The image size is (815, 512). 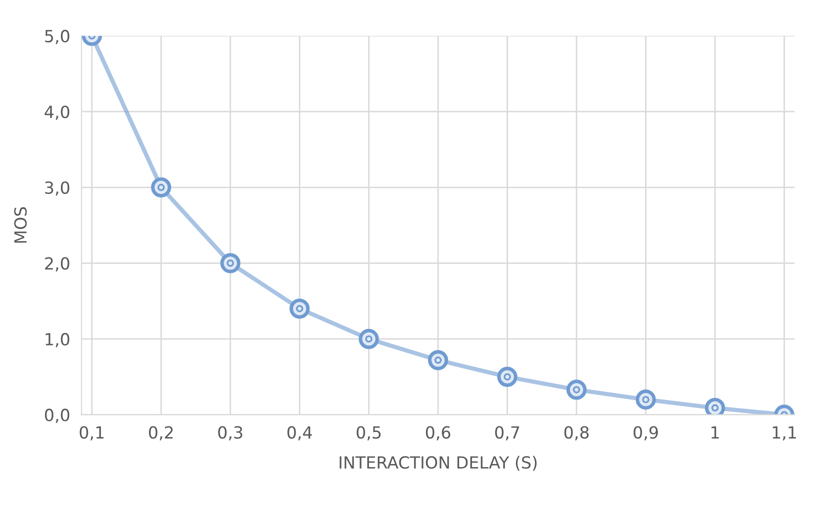 I want to click on x-axis-title: INTERACTION DELAY (S), so click(x=438, y=463).